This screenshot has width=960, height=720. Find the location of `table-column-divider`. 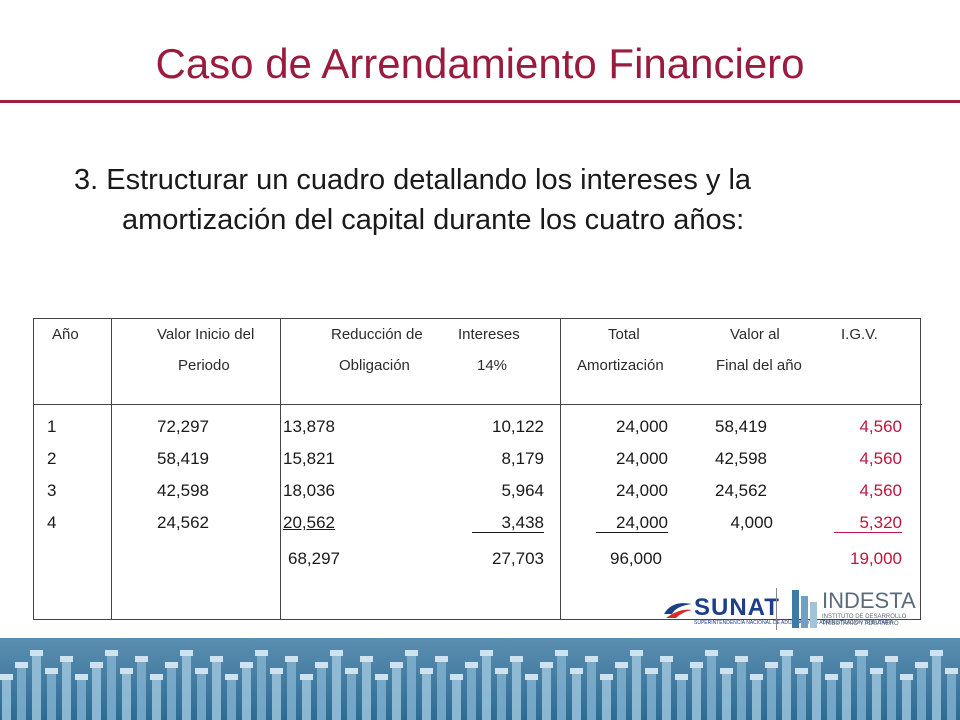

table-column-divider is located at coordinates (560, 469).